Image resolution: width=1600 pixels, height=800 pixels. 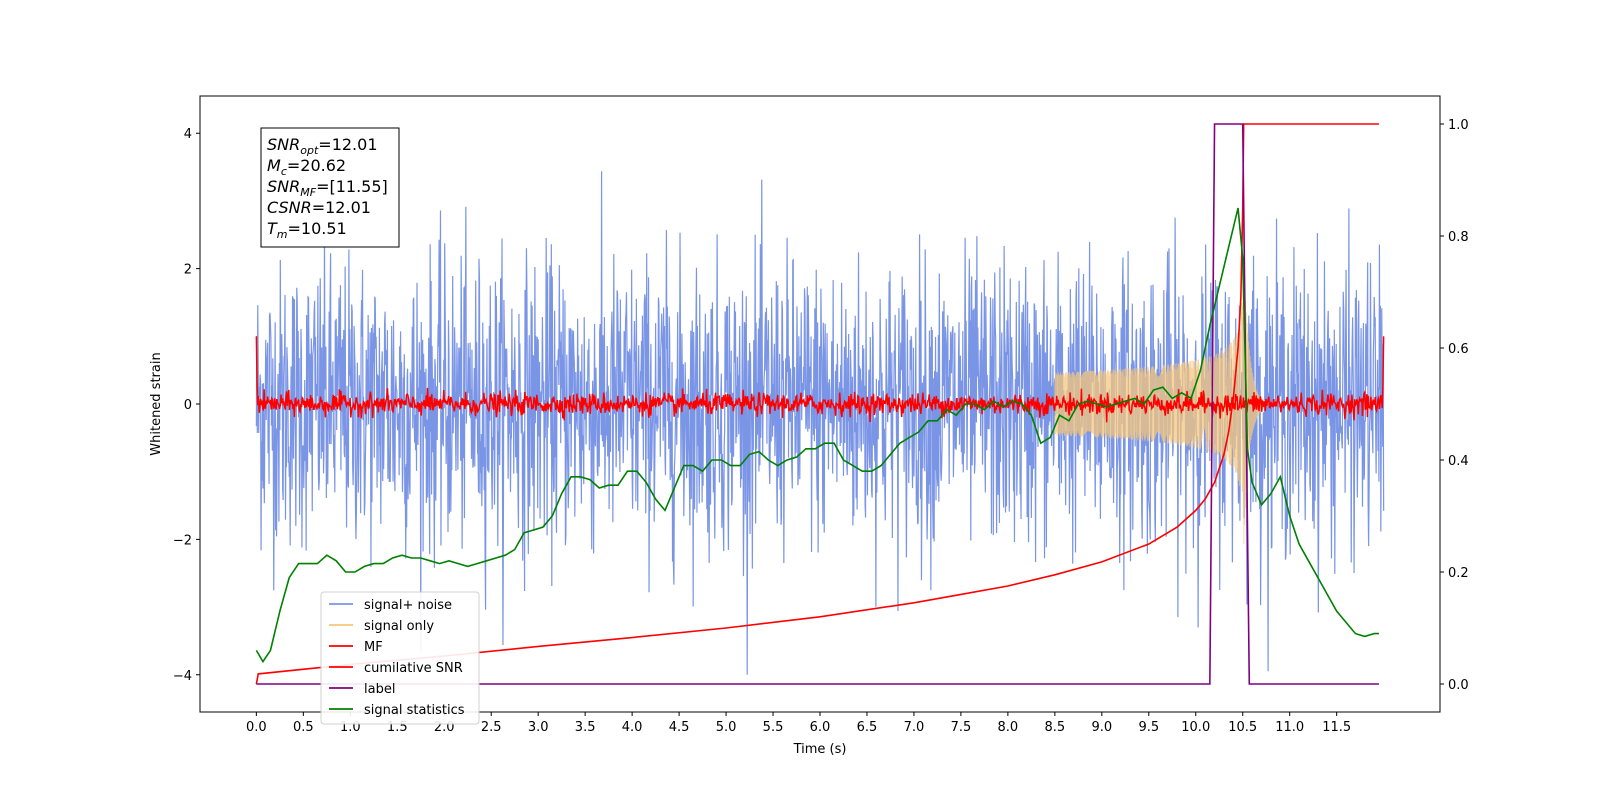 I want to click on x-tick-label: 5.0, so click(x=726, y=727).